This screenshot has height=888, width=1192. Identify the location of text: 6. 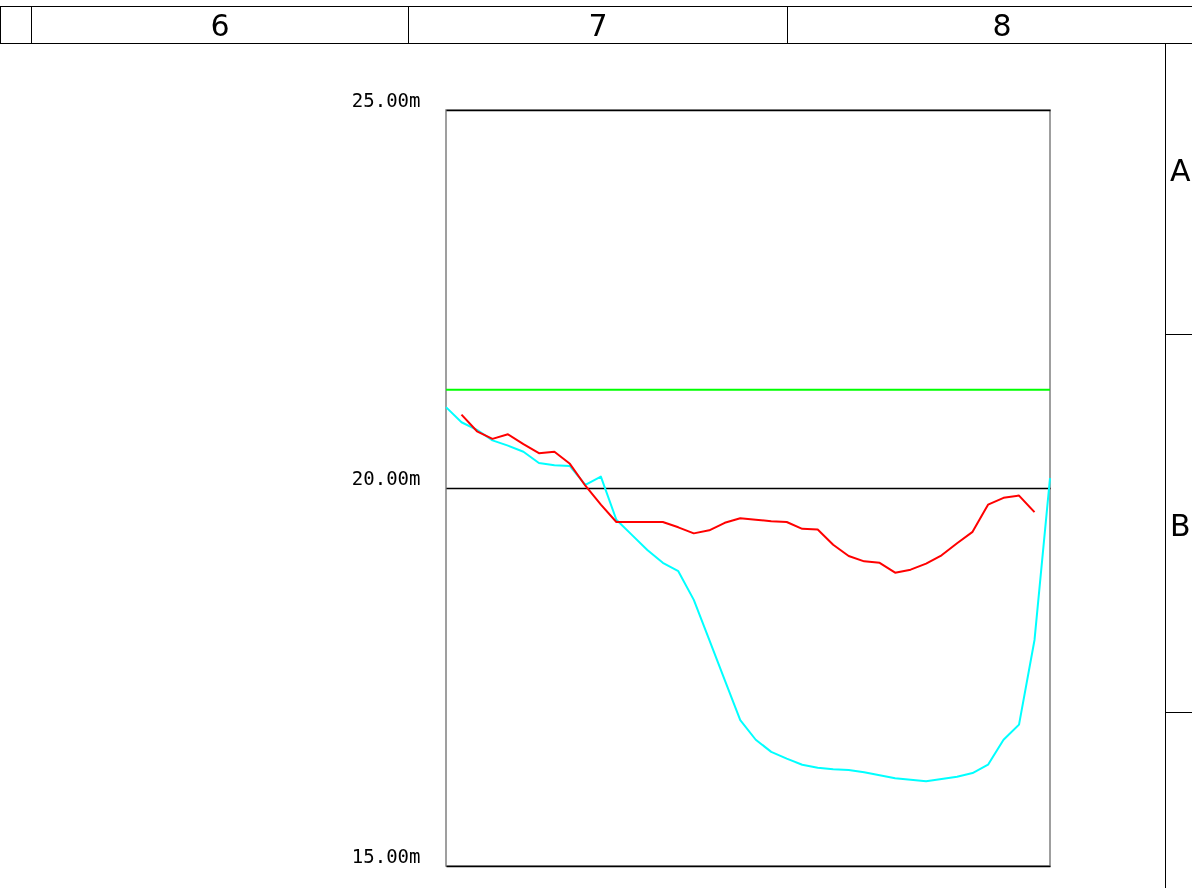
(220, 25).